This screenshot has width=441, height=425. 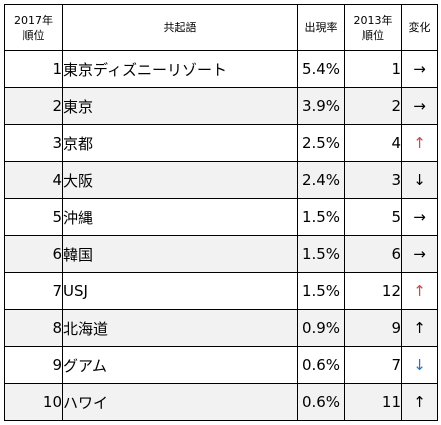 I want to click on rank-2013-cell: 2, so click(x=373, y=106).